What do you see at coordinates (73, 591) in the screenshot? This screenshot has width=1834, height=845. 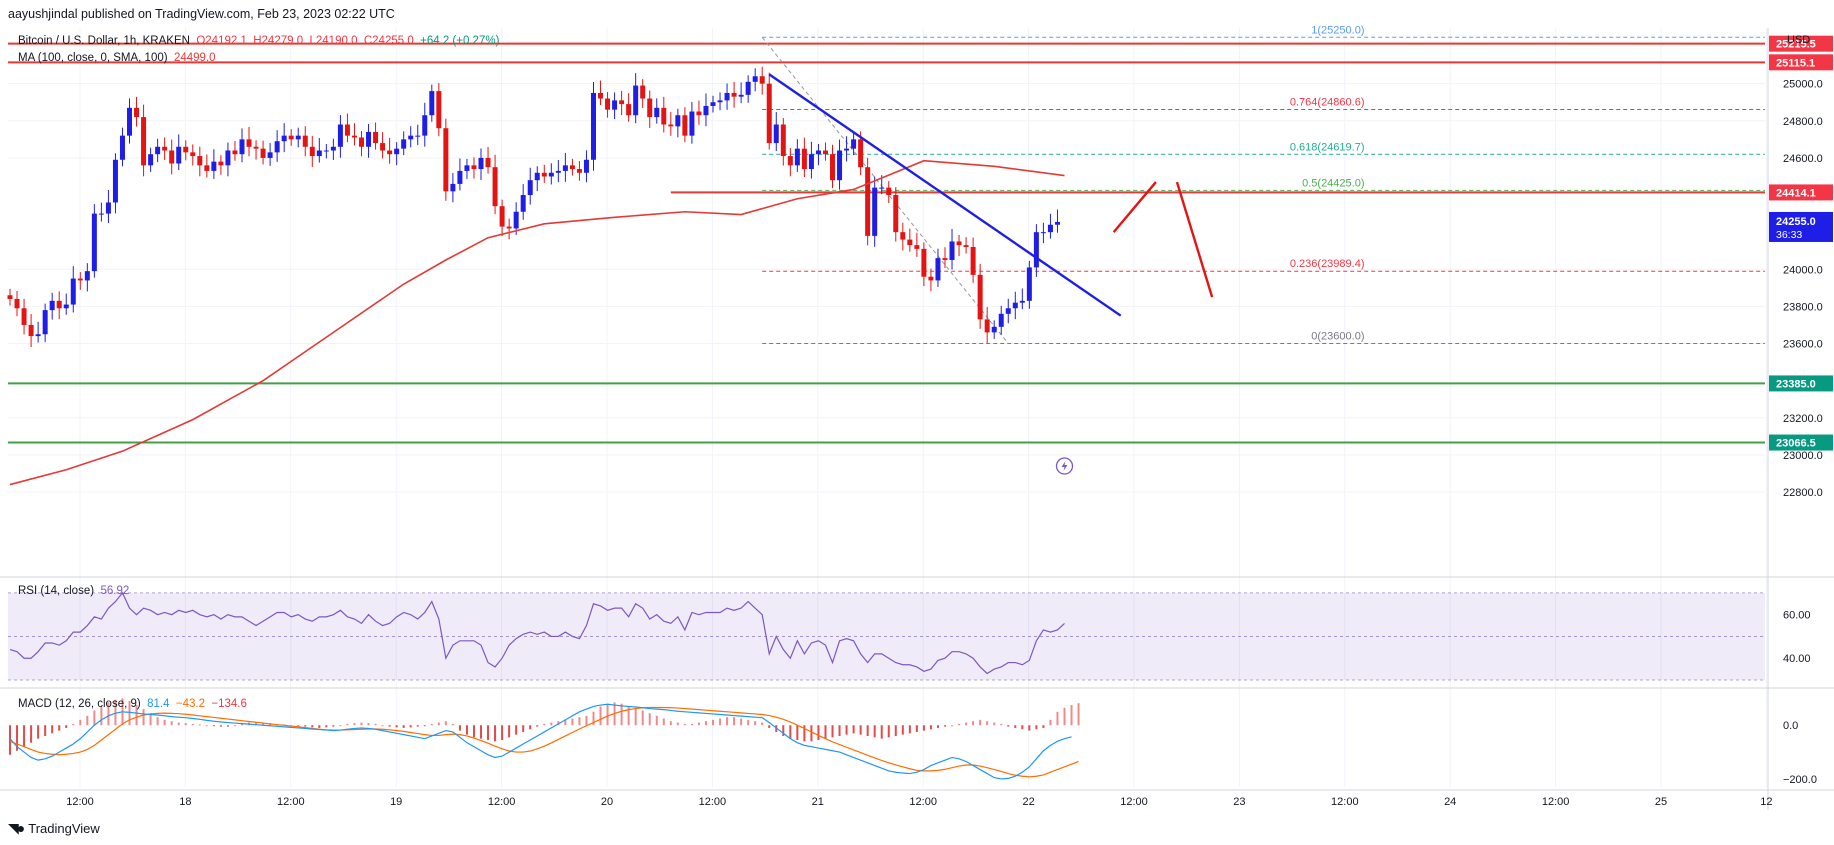 I see `rsi-legend: RSI (14, close) 56.92` at bounding box center [73, 591].